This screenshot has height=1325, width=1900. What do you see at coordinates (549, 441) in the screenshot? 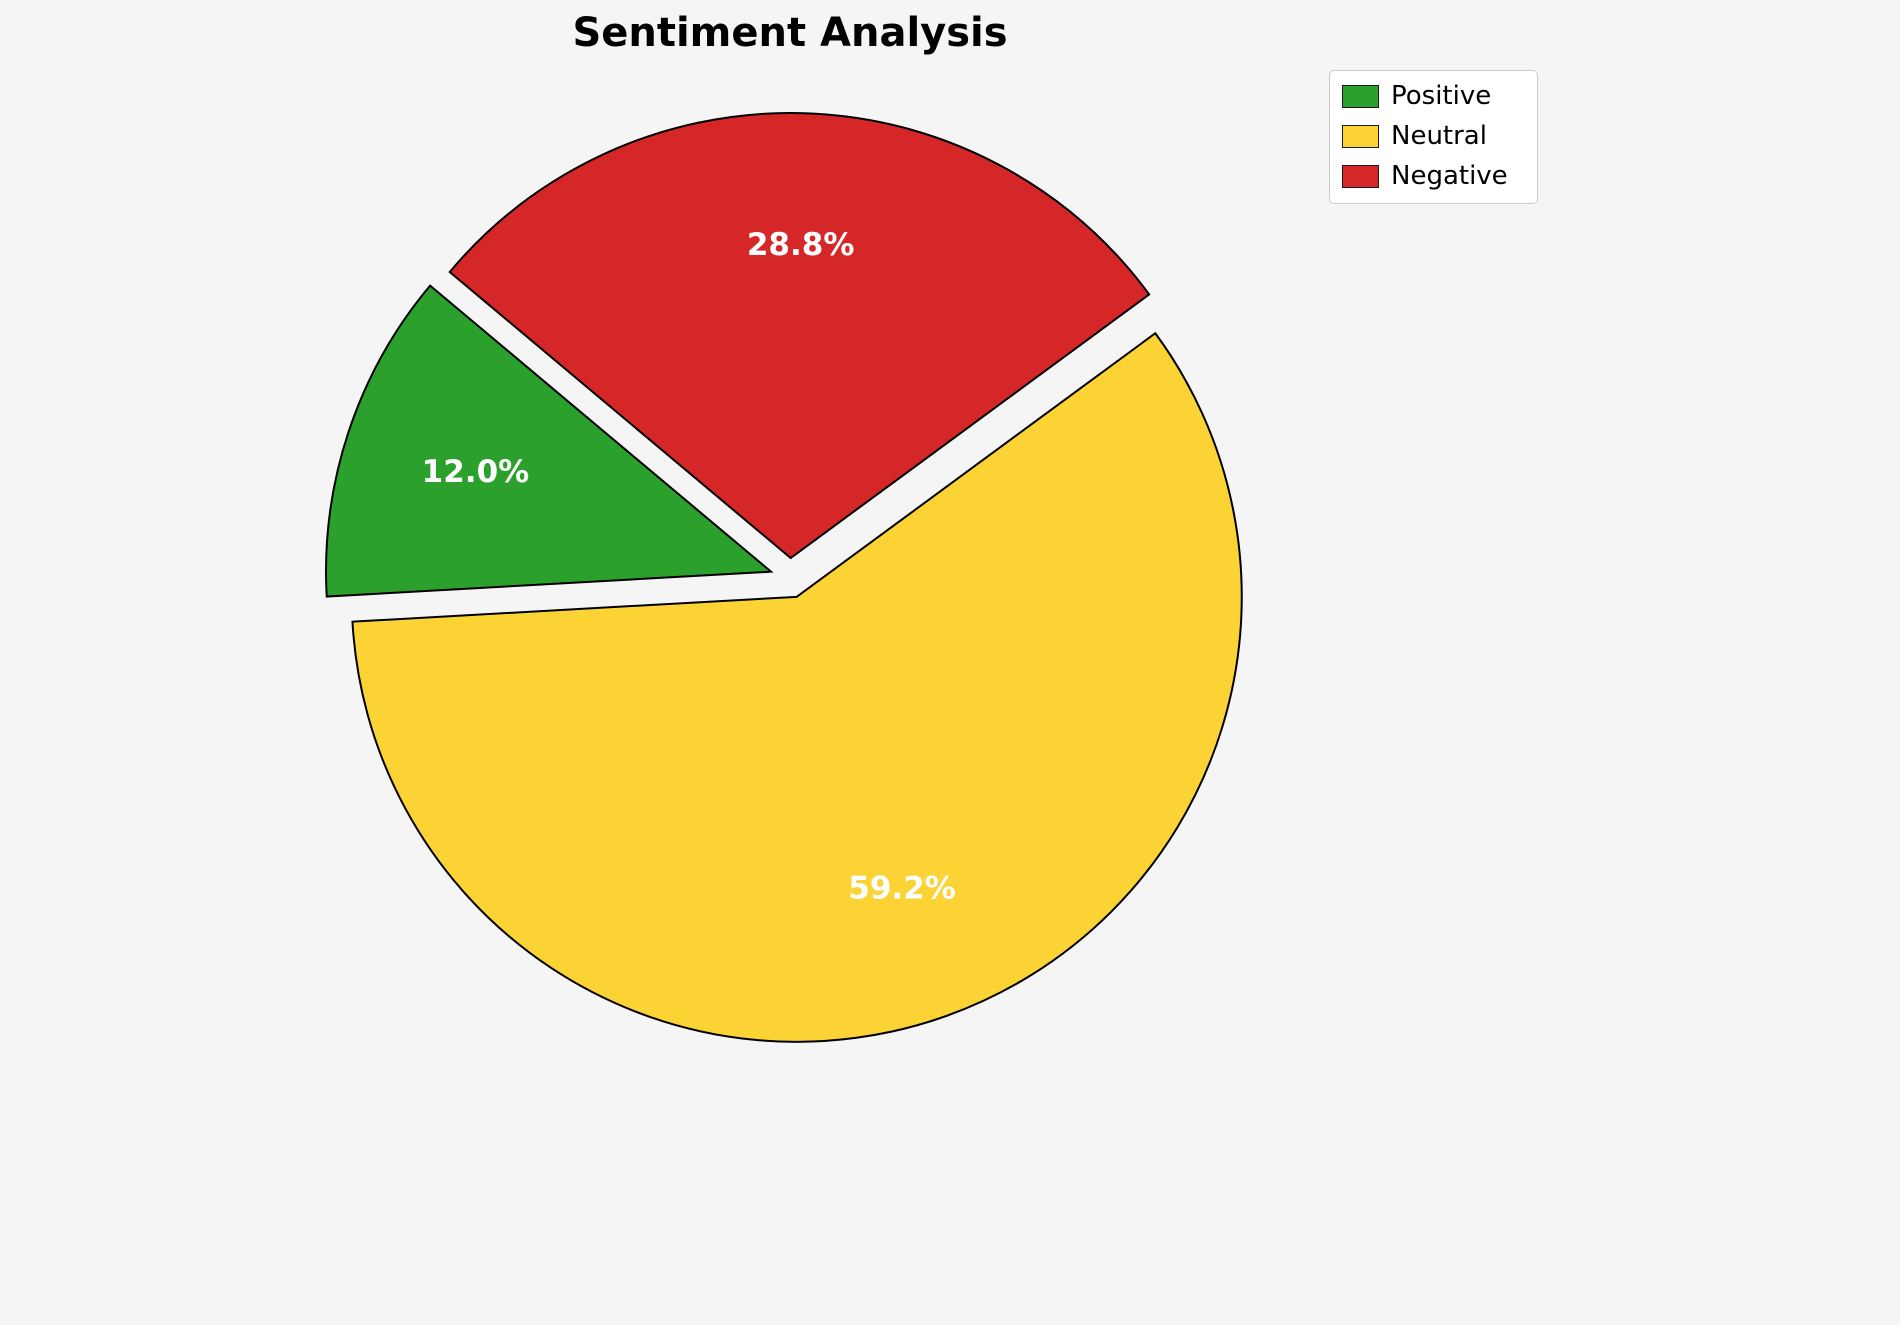
I see `pie-slice-positive` at bounding box center [549, 441].